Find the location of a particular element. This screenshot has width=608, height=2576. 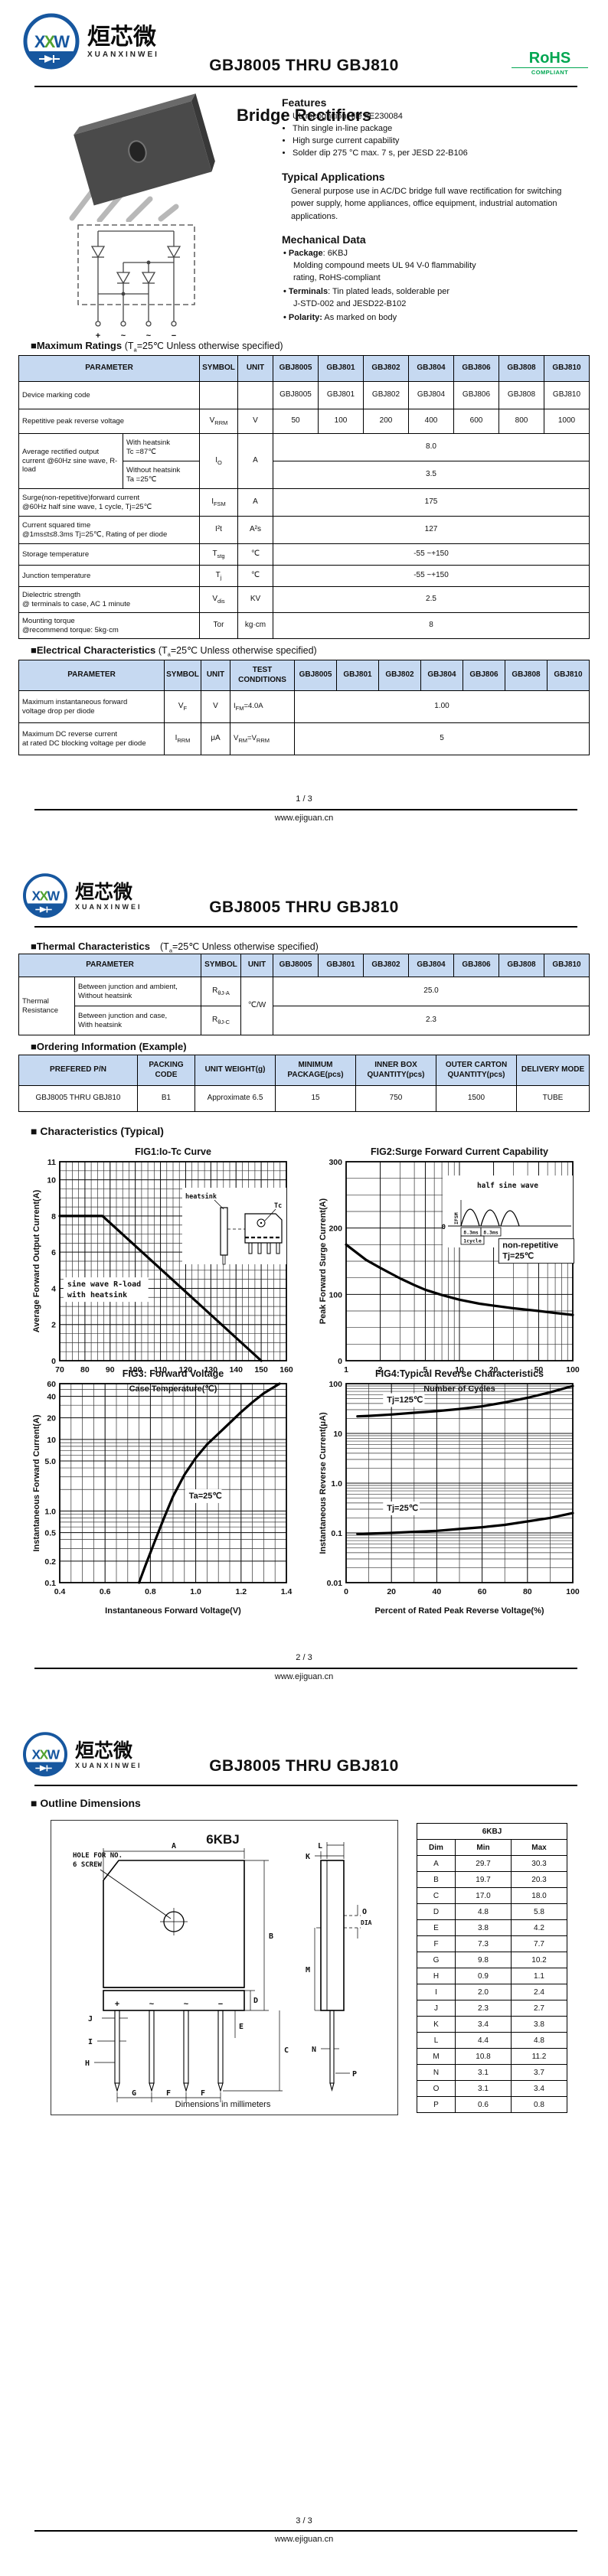

svg-text: 0.5 is located at coordinates (50, 1533).